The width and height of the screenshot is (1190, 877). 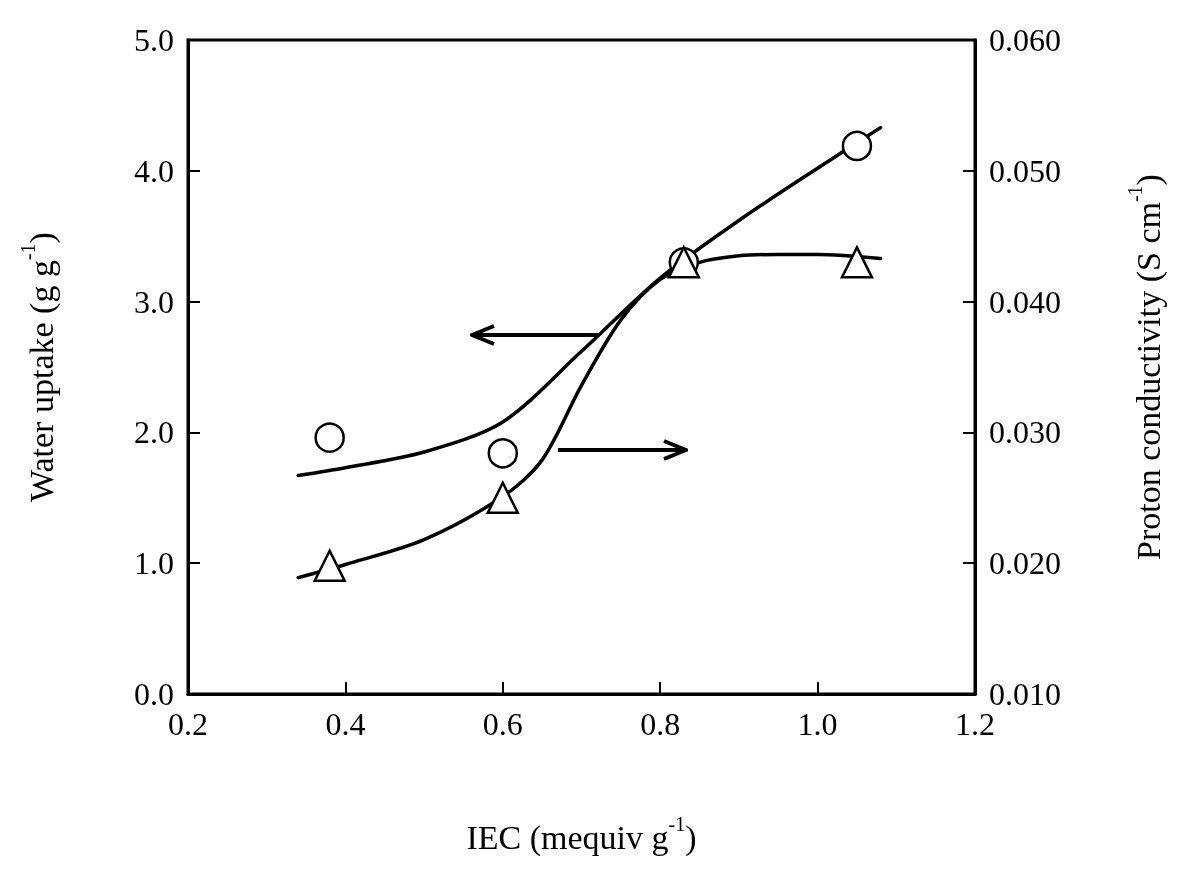 I want to click on y2-tick-label: 0.040, so click(x=1025, y=301).